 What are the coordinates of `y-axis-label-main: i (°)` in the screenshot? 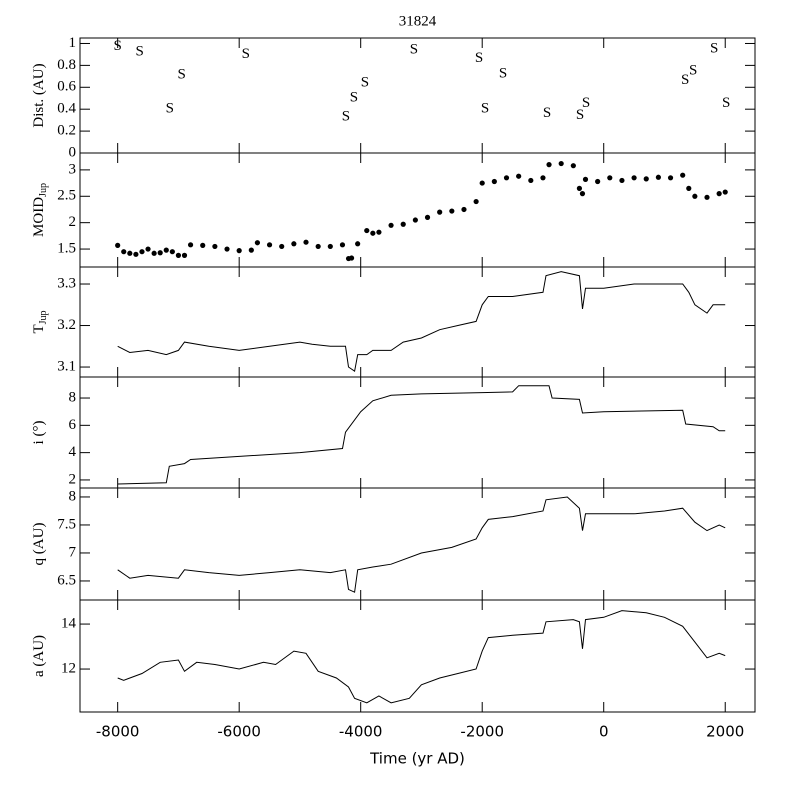 It's located at (39, 433).